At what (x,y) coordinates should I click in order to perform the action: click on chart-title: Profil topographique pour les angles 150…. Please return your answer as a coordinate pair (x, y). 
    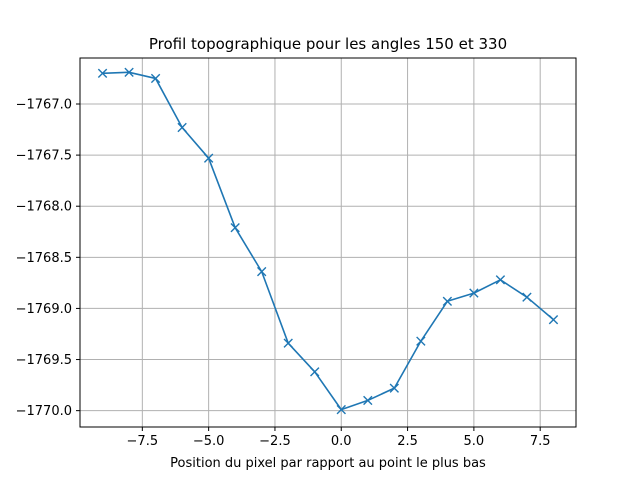
    Looking at the image, I should click on (328, 44).